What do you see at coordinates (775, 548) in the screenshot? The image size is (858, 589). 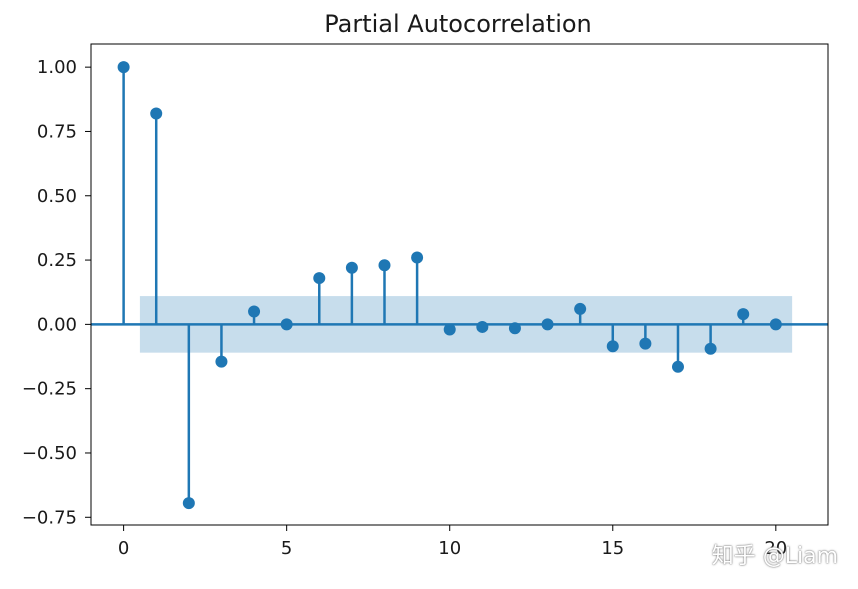 I see `x-tick-label-20: 20` at bounding box center [775, 548].